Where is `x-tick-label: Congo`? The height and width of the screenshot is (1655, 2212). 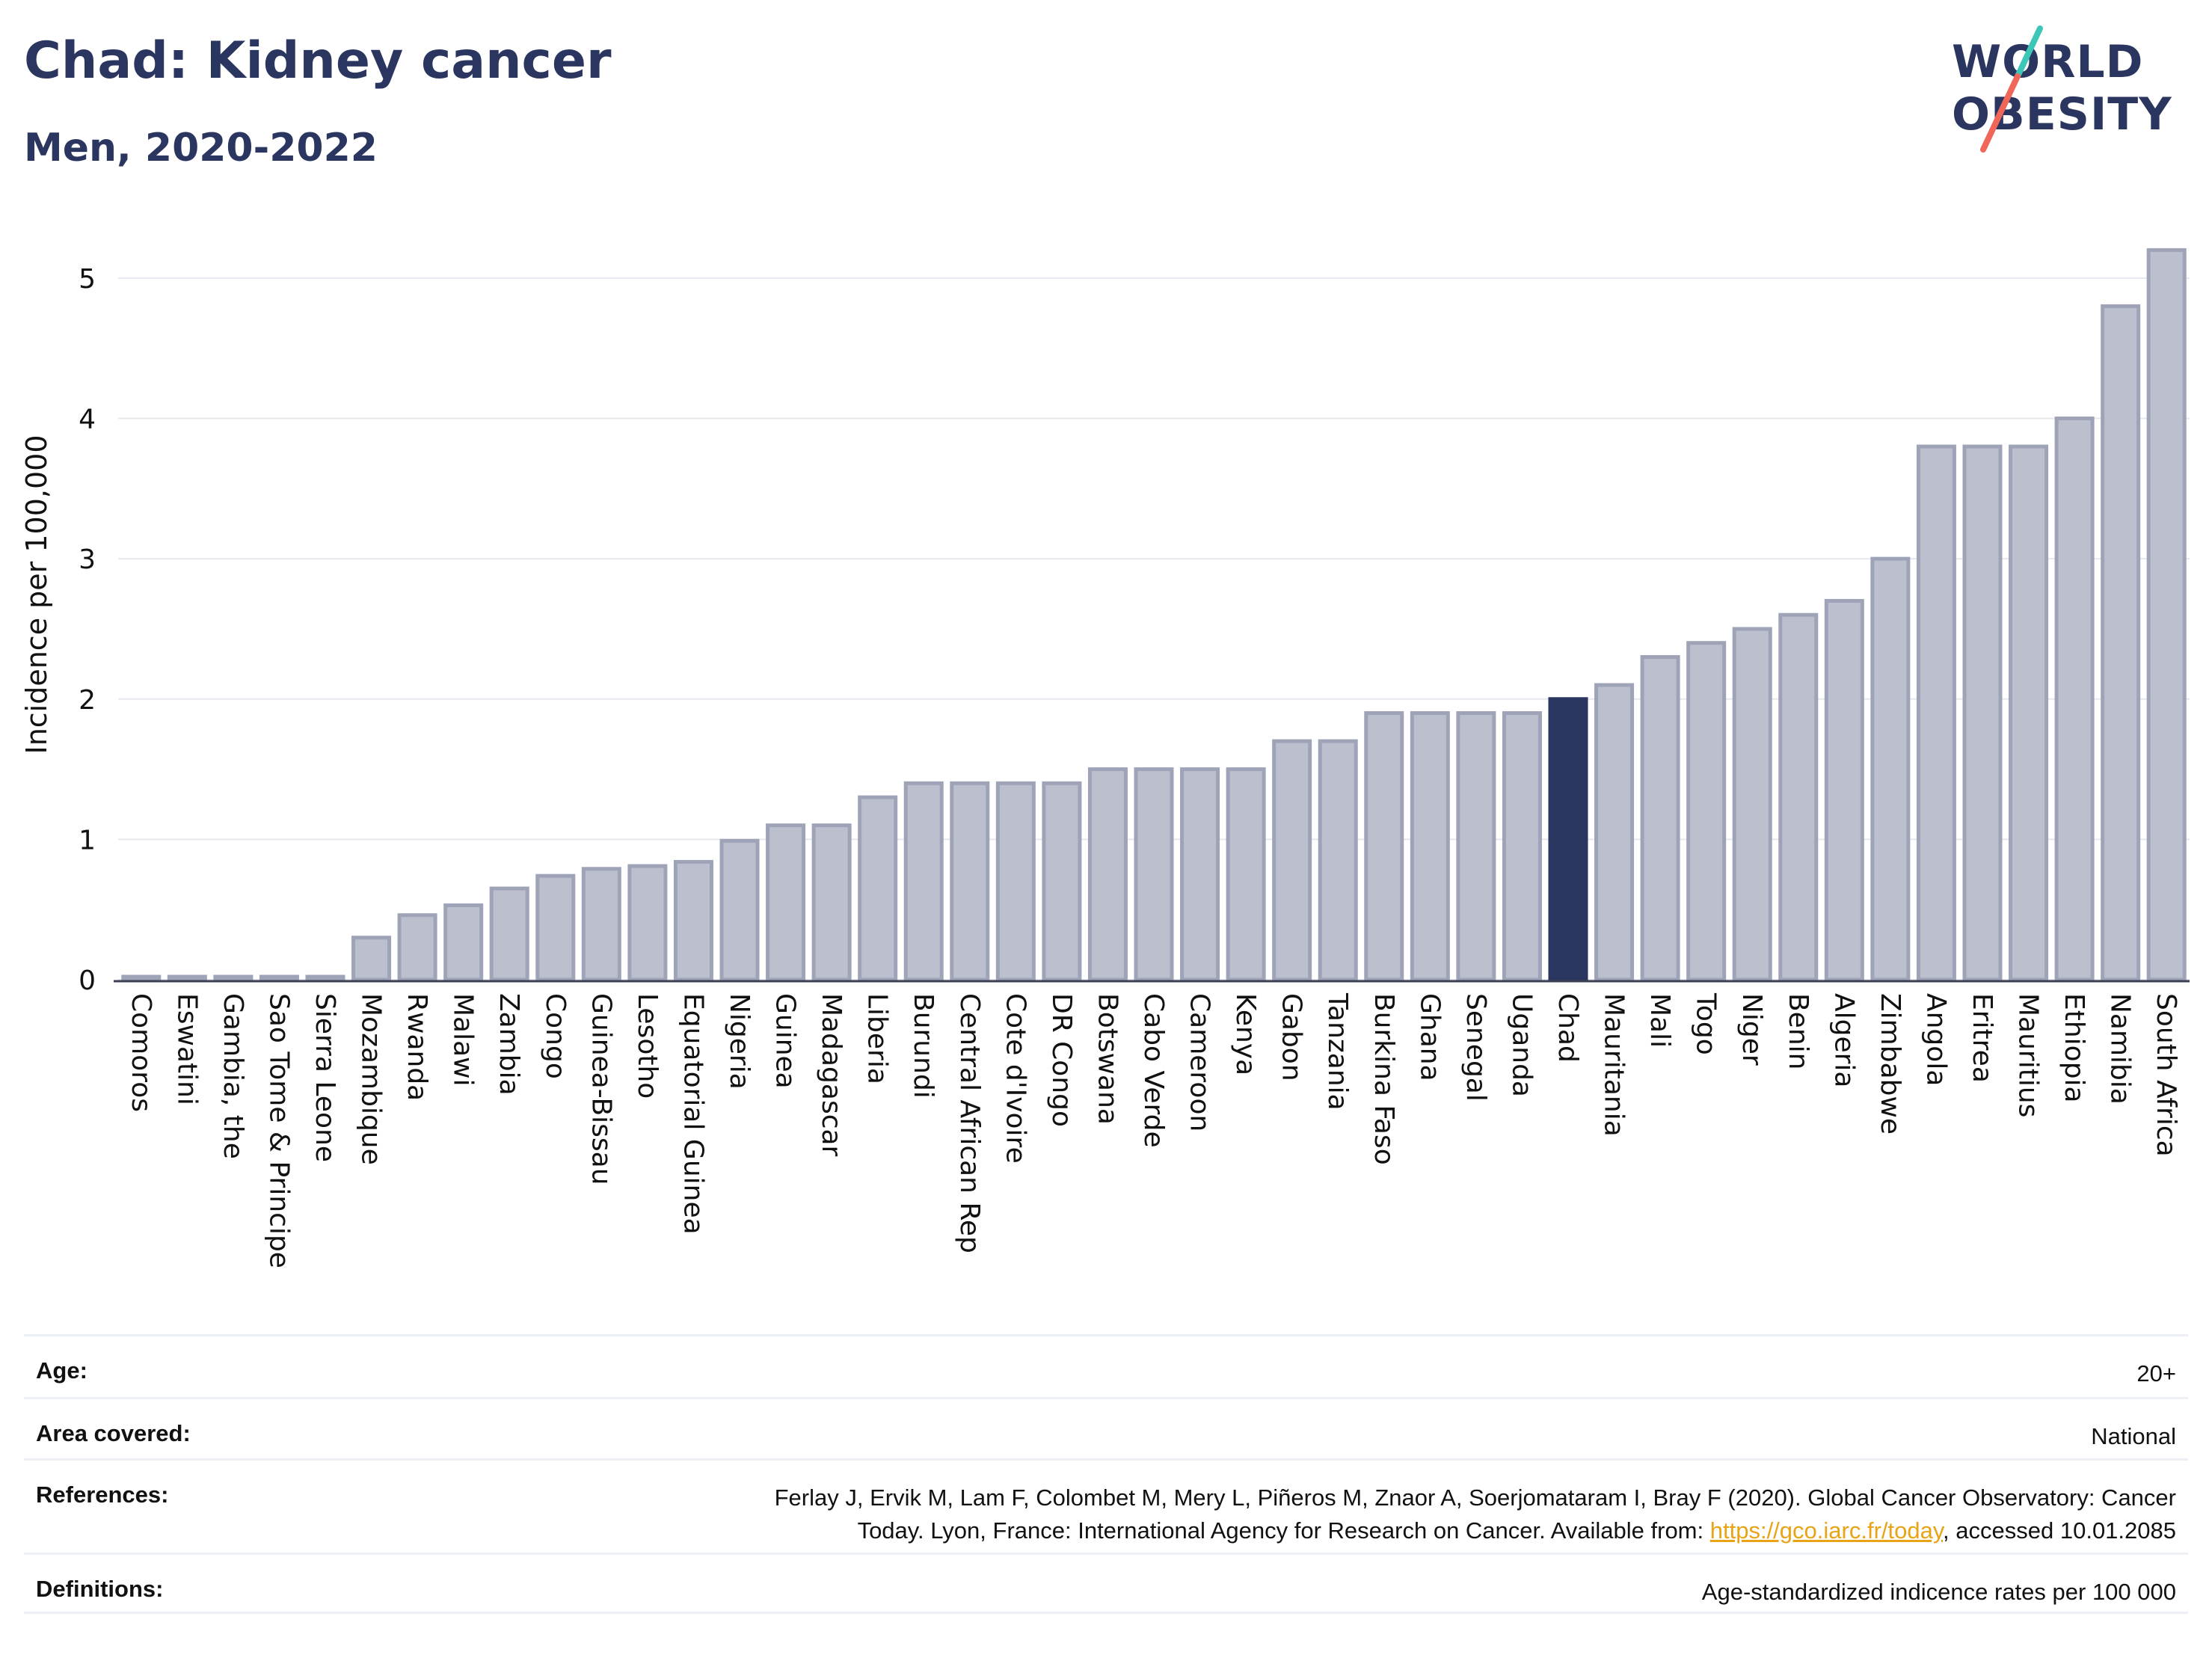
x-tick-label: Congo is located at coordinates (555, 1036).